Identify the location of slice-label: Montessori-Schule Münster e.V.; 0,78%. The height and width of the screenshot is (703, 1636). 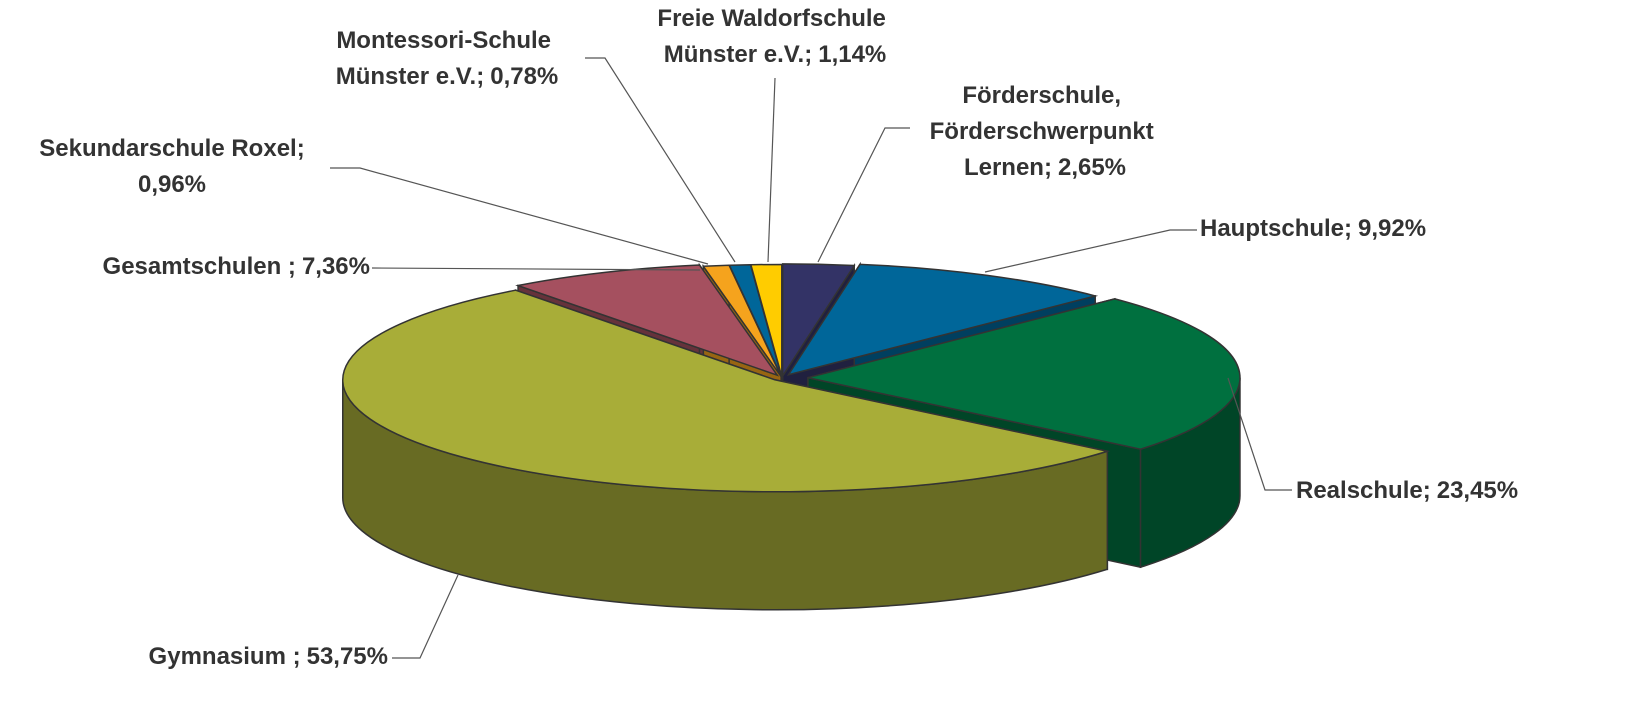
(447, 58).